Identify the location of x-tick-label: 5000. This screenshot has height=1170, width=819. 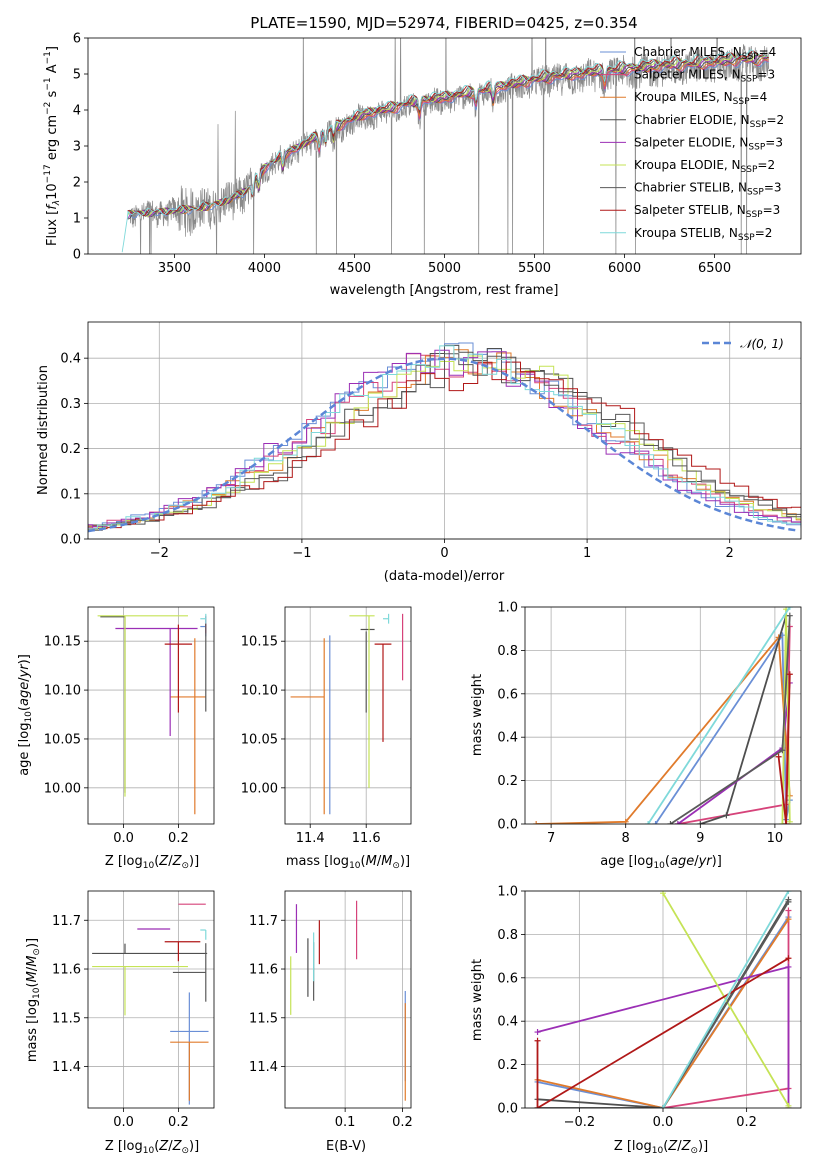
(444, 268).